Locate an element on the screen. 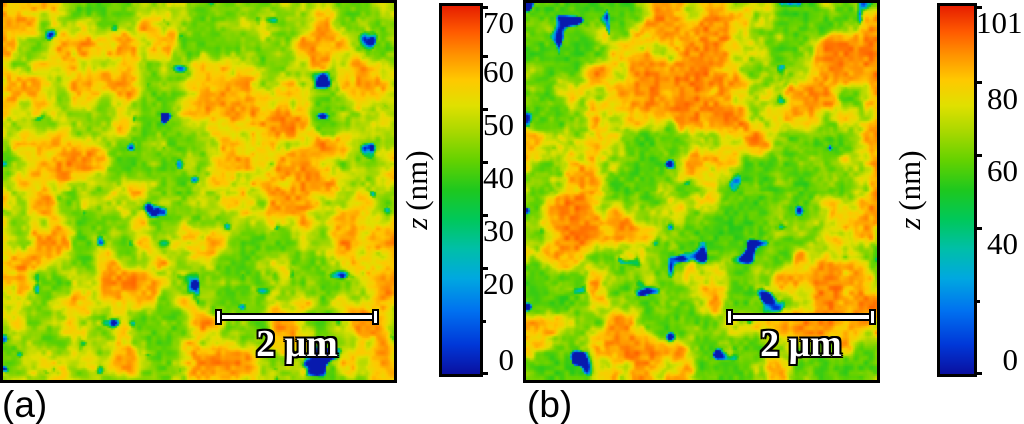 The height and width of the screenshot is (424, 1024). scale-bar-left-cap-b is located at coordinates (729, 317).